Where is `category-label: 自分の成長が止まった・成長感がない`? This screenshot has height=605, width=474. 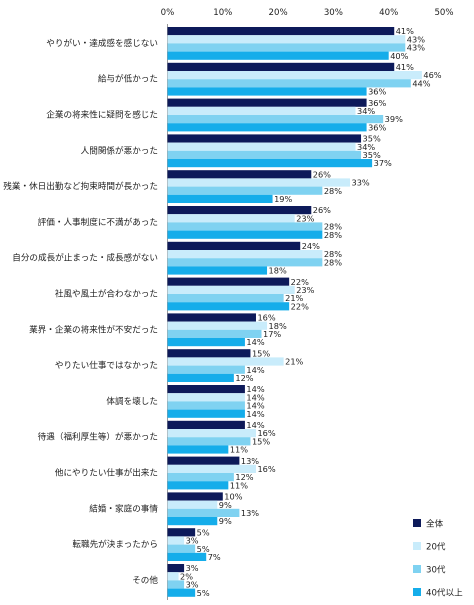 category-label: 自分の成長が止まった・成長感がない is located at coordinates (85, 258).